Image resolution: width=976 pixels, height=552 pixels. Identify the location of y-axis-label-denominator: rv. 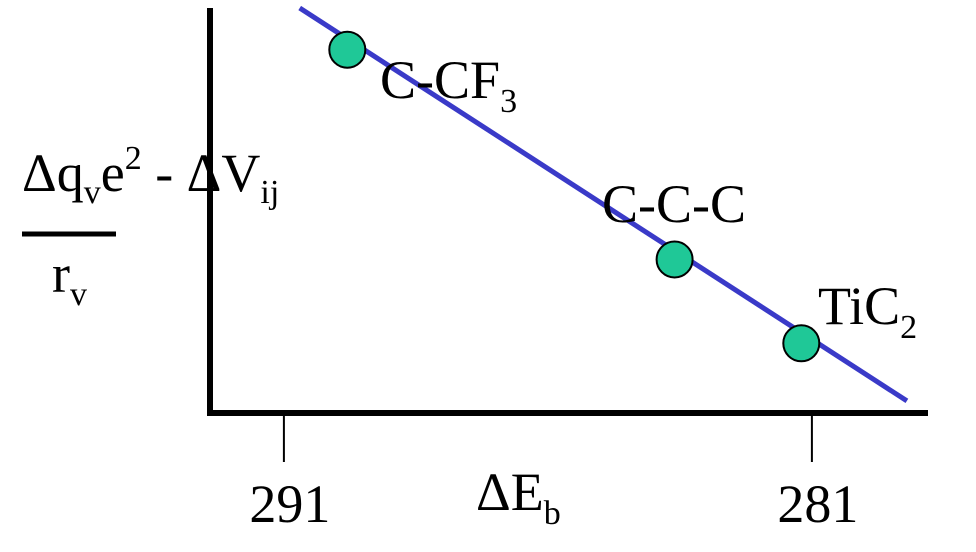
(69, 278).